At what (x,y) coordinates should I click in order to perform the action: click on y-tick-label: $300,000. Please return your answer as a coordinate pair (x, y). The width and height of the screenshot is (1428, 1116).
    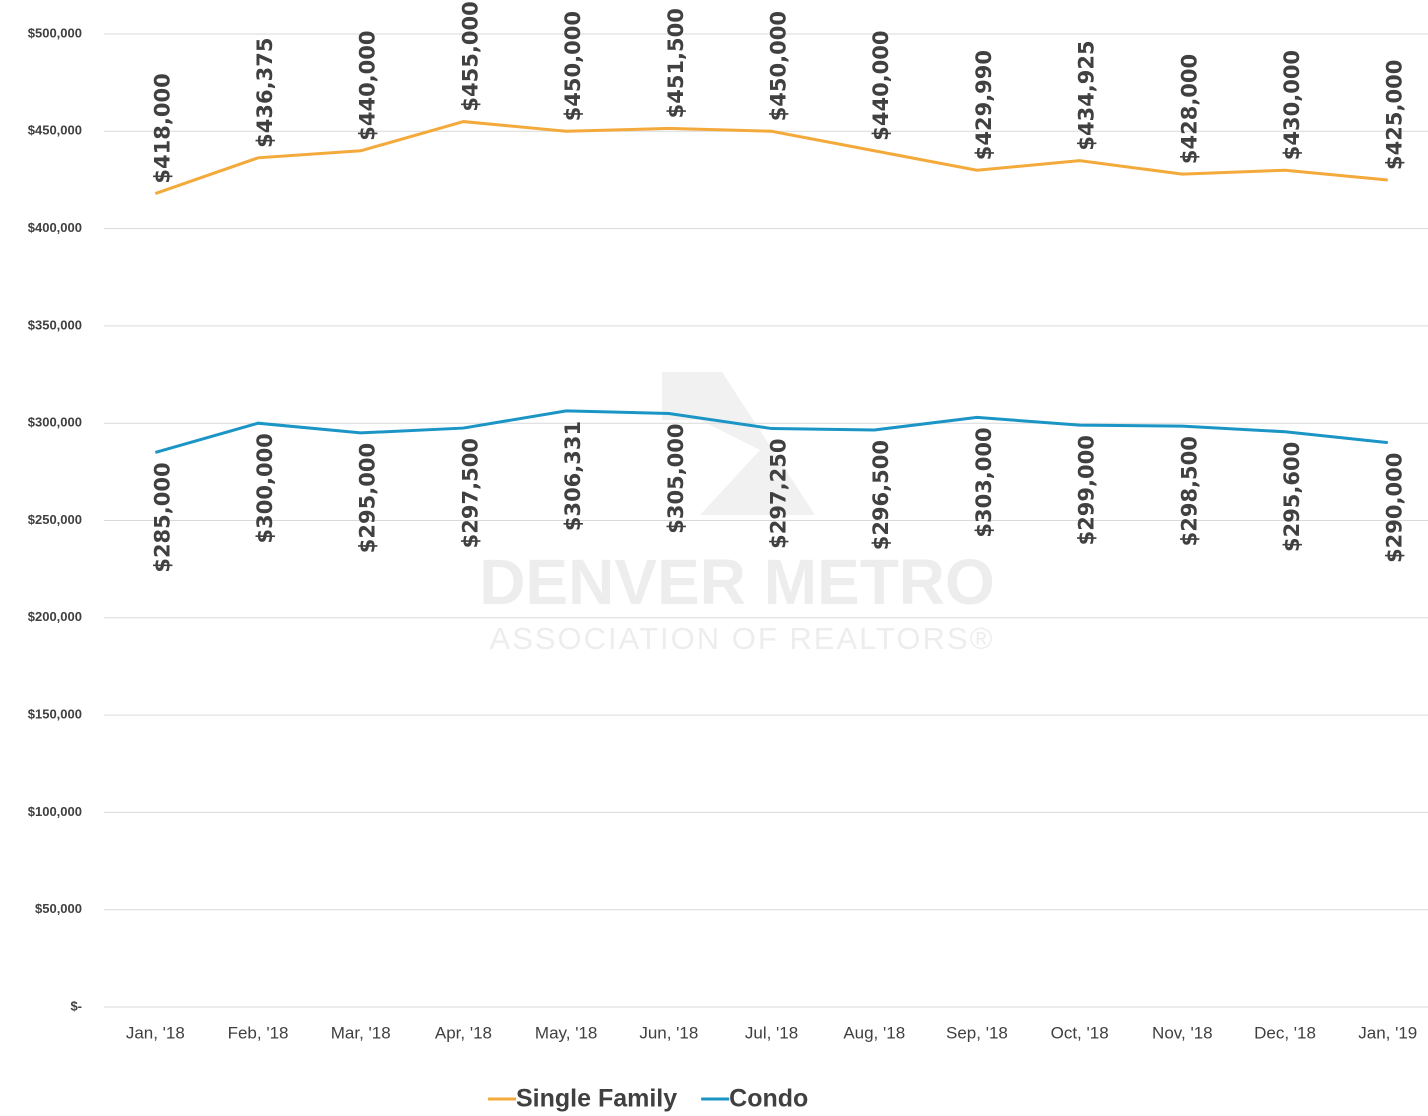
    Looking at the image, I should click on (55, 422).